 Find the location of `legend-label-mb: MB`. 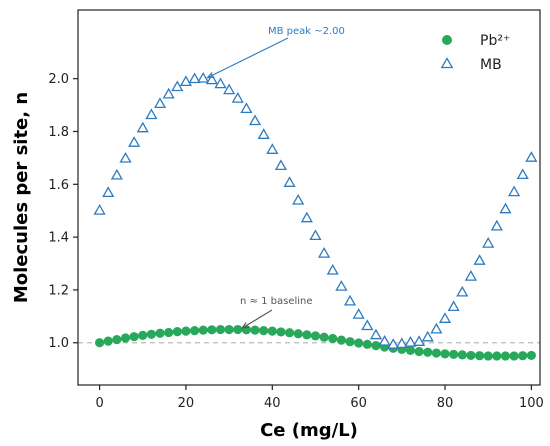

legend-label-mb: MB is located at coordinates (491, 65).